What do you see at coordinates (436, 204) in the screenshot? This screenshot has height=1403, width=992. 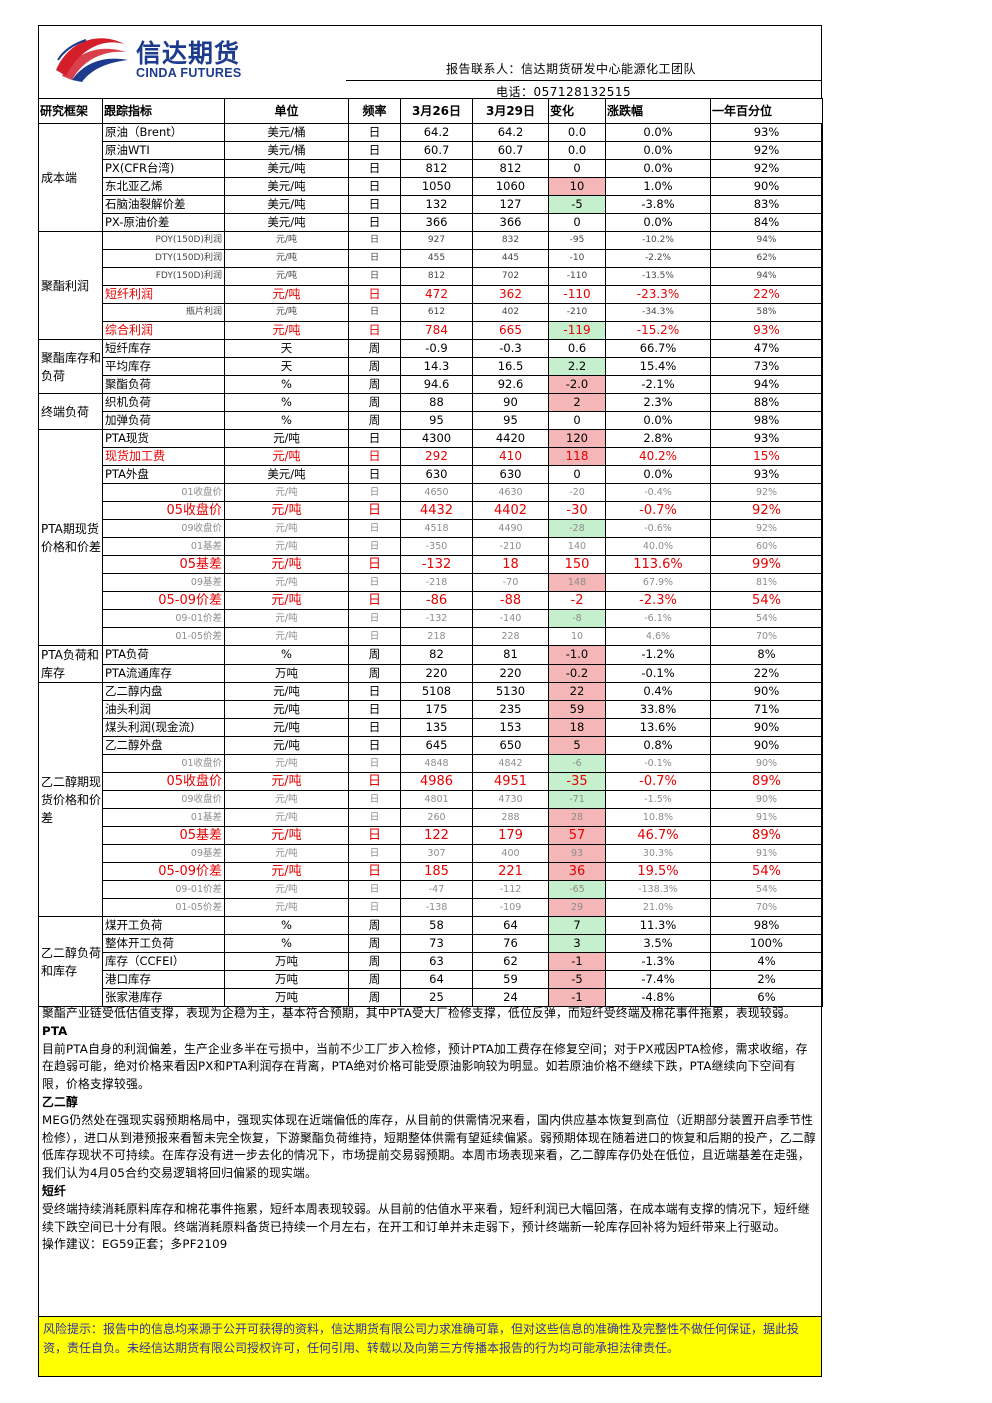 I see `value-date1-cell: 132` at bounding box center [436, 204].